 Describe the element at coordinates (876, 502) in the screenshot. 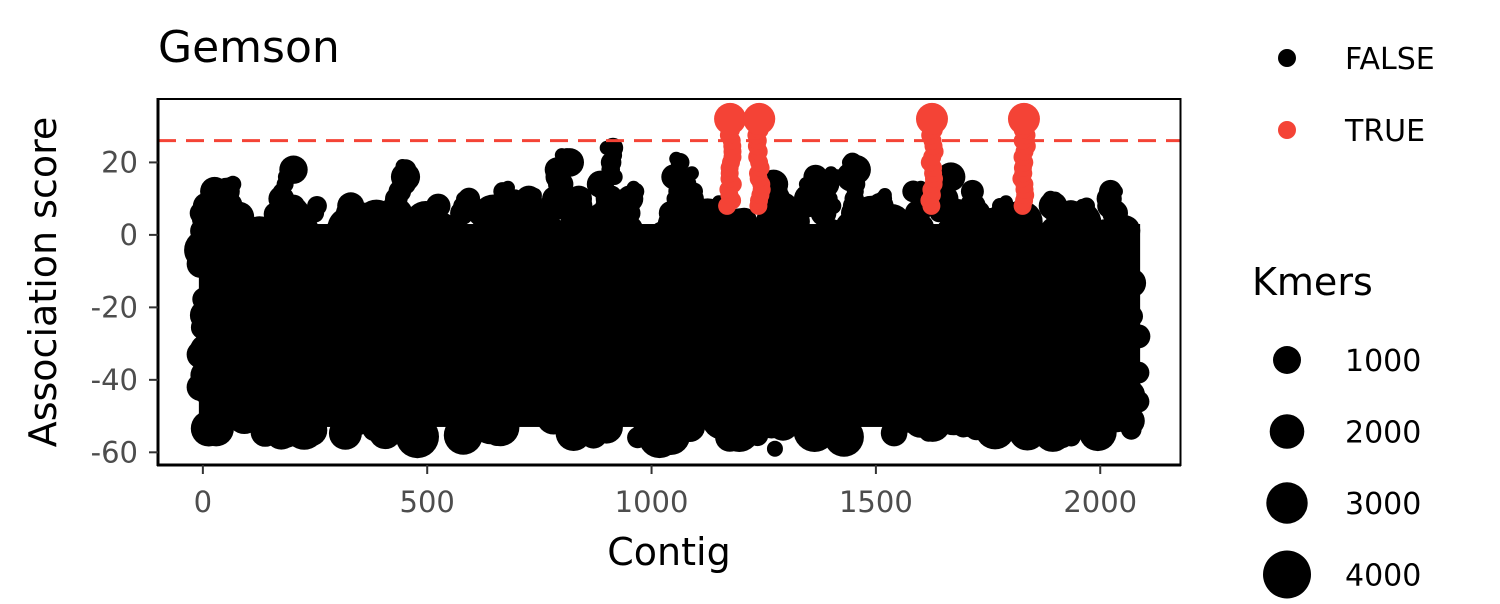

I see `x-tick-label: 1500` at that location.